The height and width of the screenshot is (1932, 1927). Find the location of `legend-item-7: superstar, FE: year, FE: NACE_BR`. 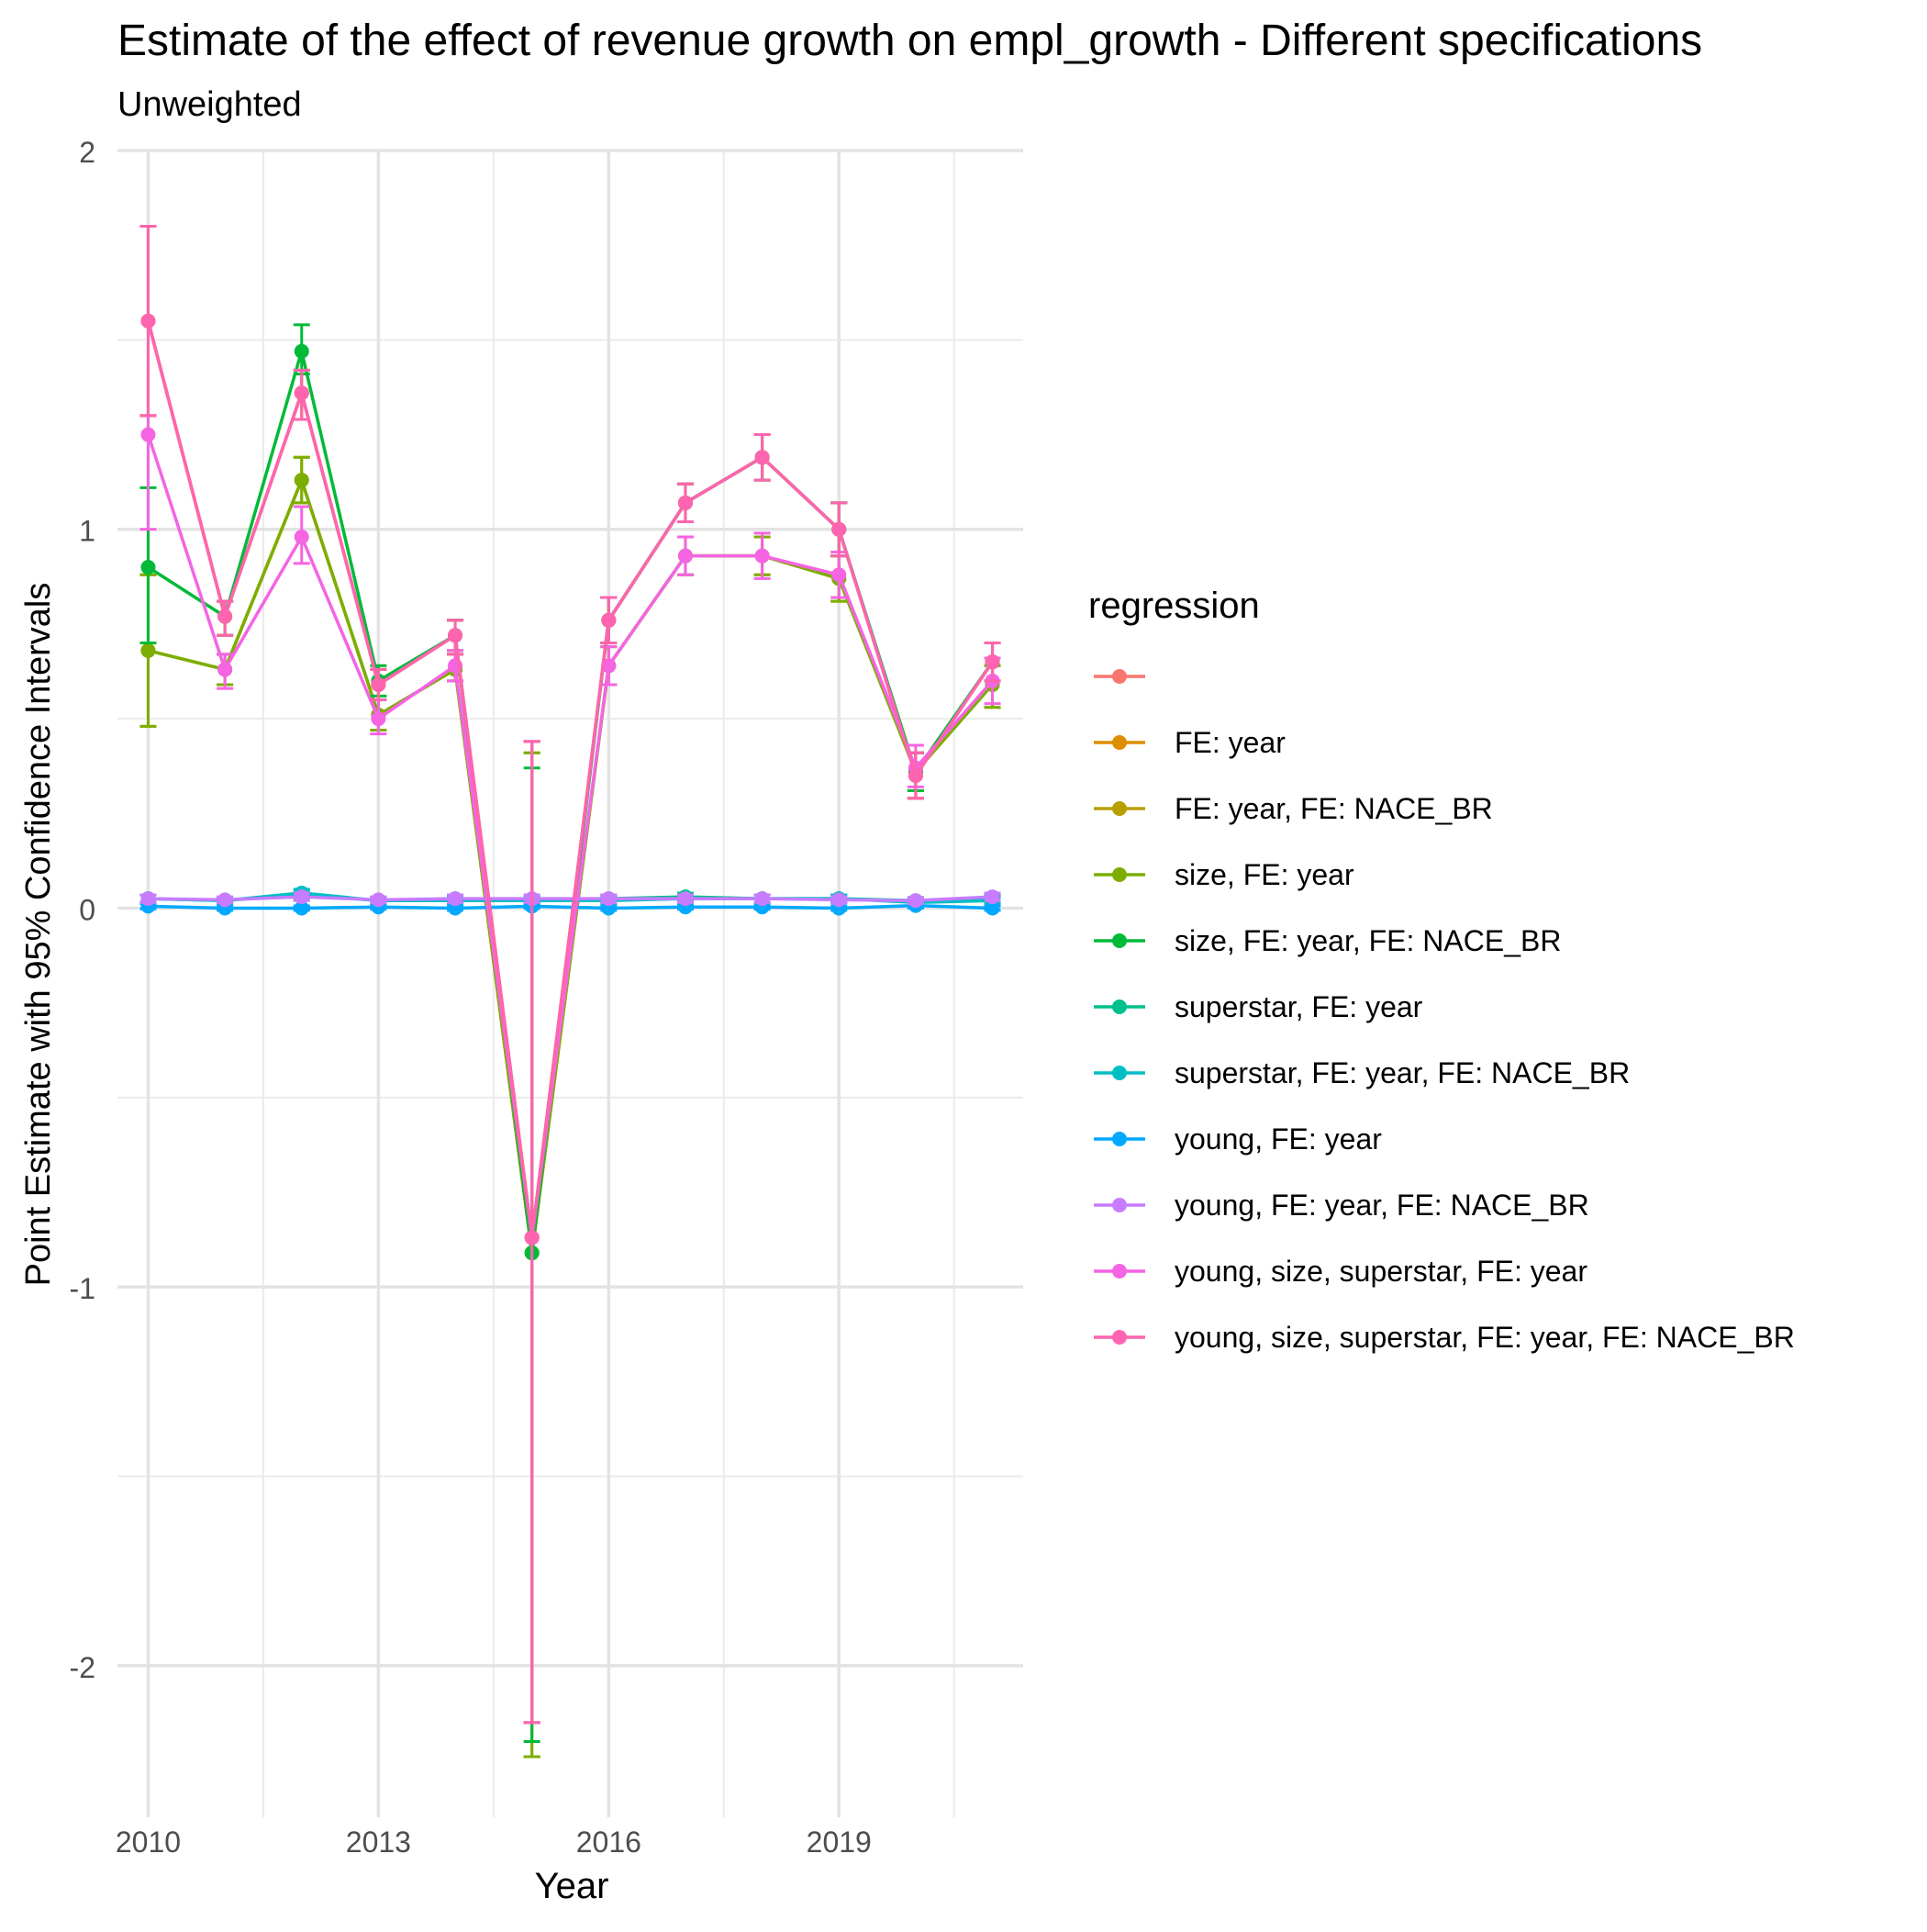

legend-item-7: superstar, FE: year, FE: NACE_BR is located at coordinates (1362, 1072).